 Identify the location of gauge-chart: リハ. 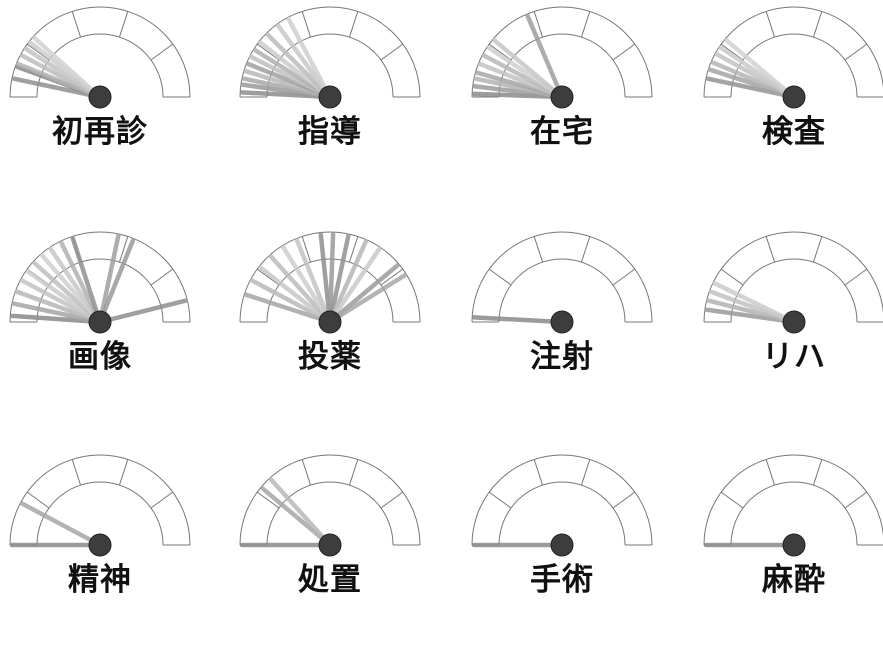
(788, 323).